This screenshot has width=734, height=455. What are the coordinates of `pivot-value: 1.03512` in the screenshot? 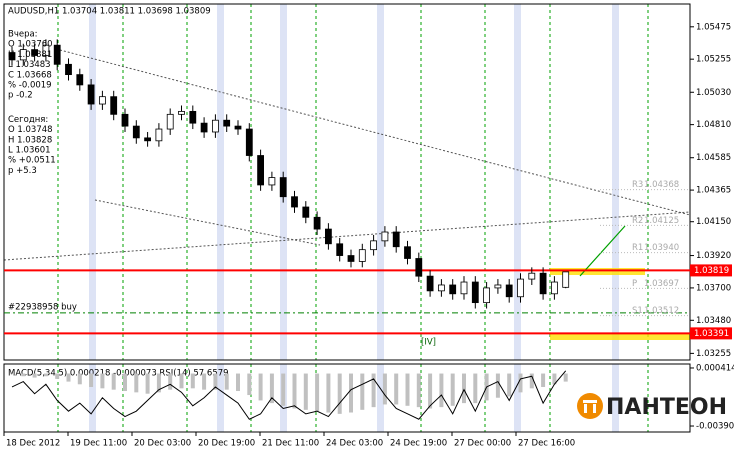 It's located at (661, 311).